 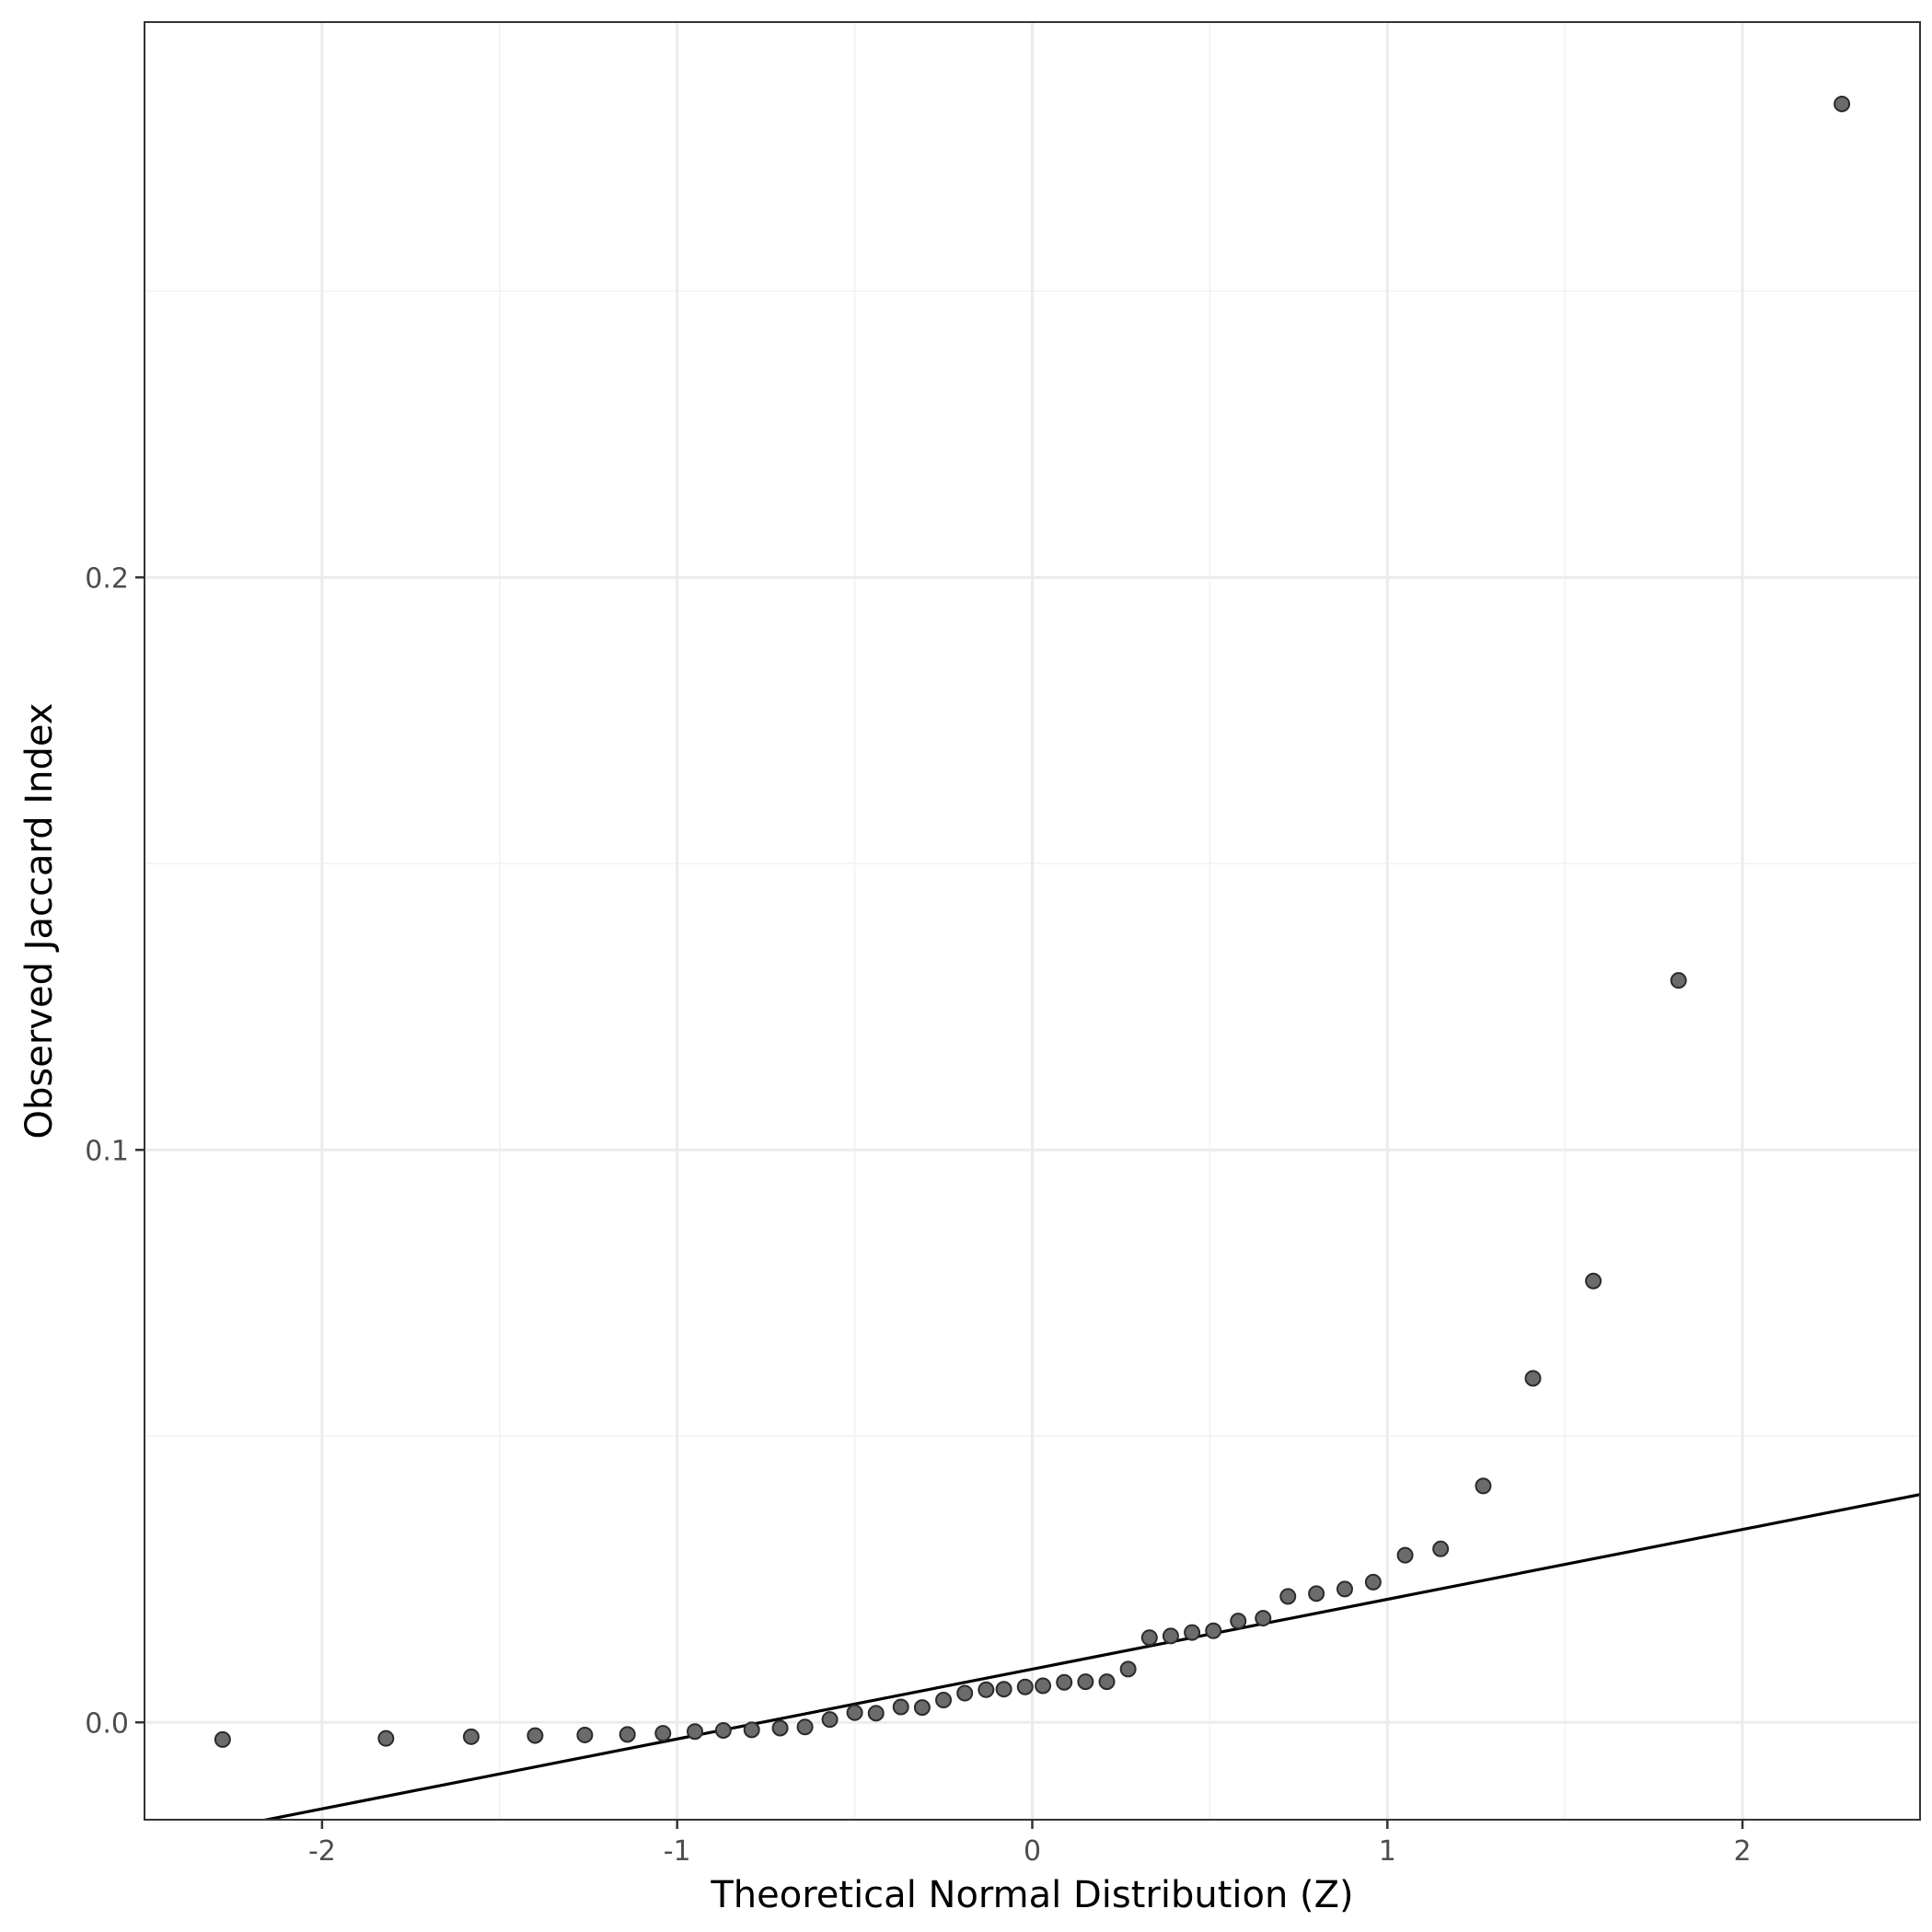 I want to click on x-tick-label: 0, so click(x=1033, y=1852).